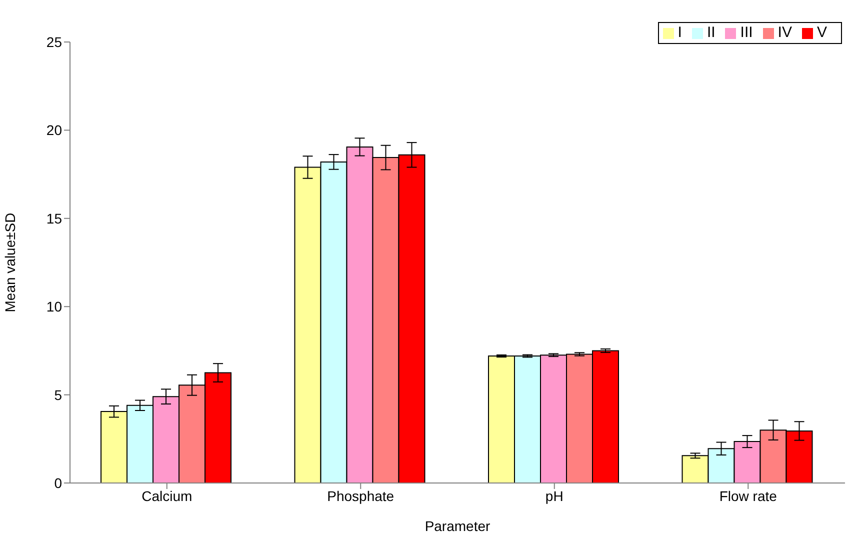  Describe the element at coordinates (746, 32) in the screenshot. I see `legend-label: III` at that location.